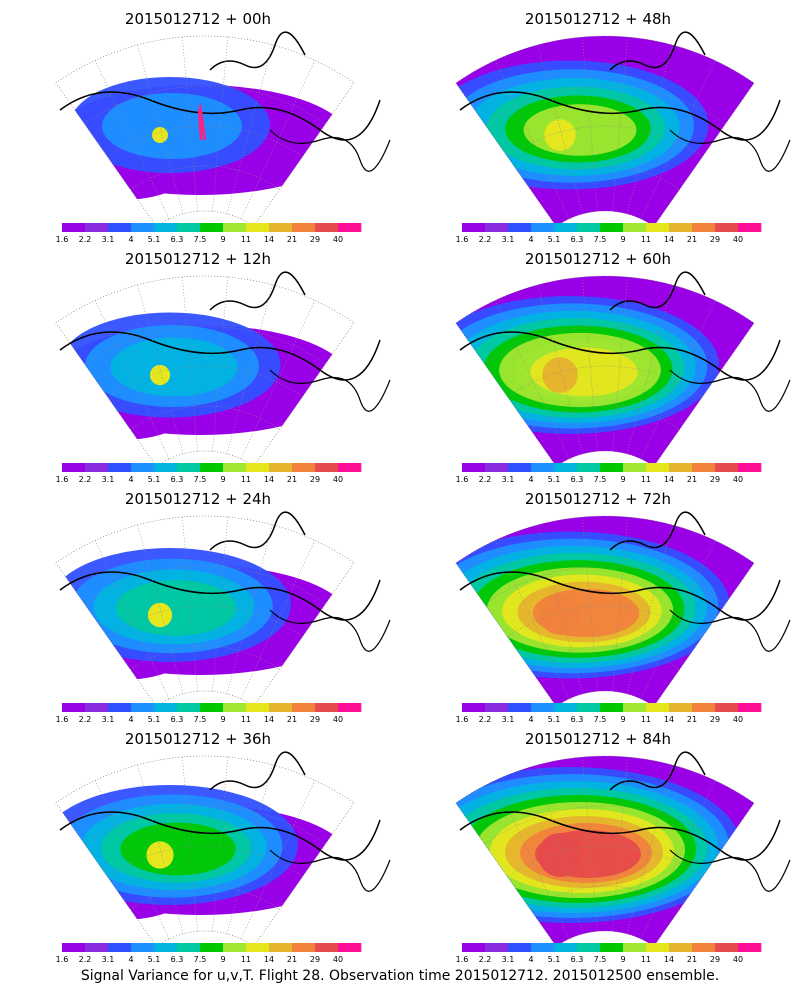  I want to click on variance-contour, so click(178, 849).